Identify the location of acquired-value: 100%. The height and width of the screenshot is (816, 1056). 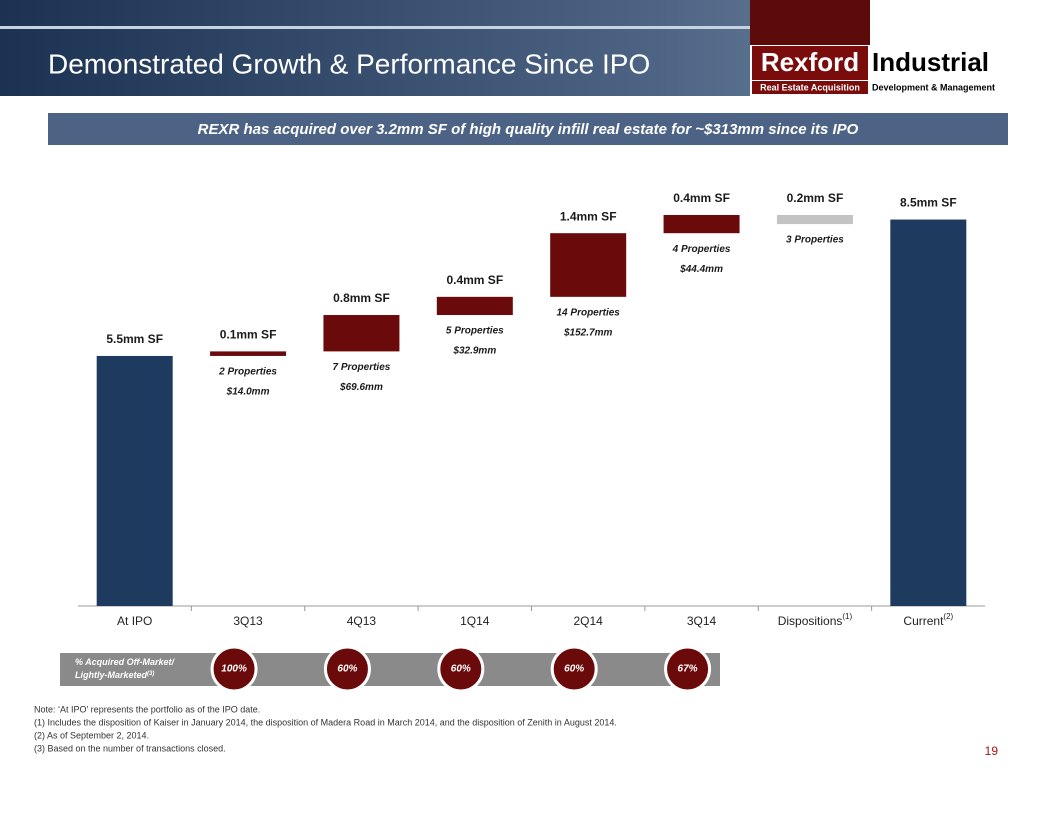
(234, 669).